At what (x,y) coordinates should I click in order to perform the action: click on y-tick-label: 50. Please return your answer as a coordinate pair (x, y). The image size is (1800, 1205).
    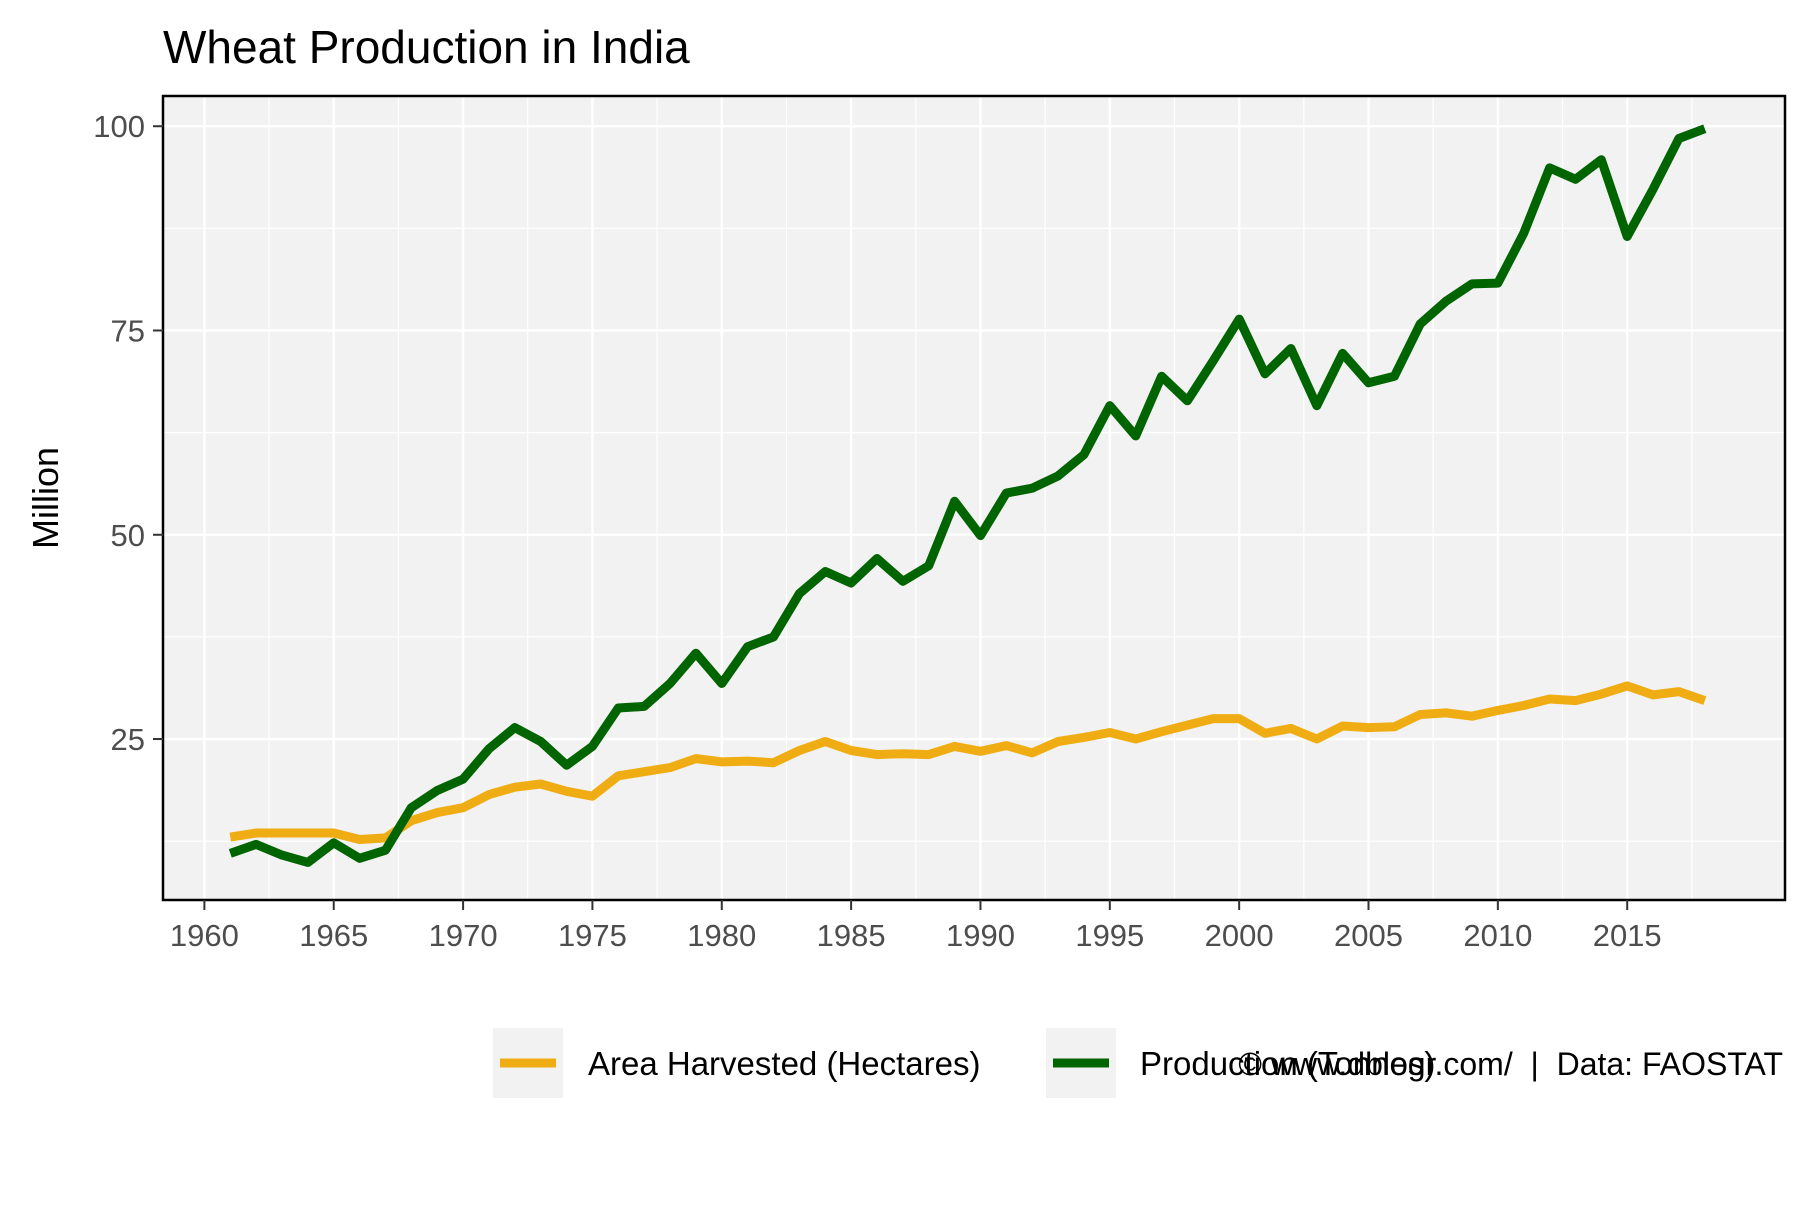
    Looking at the image, I should click on (128, 535).